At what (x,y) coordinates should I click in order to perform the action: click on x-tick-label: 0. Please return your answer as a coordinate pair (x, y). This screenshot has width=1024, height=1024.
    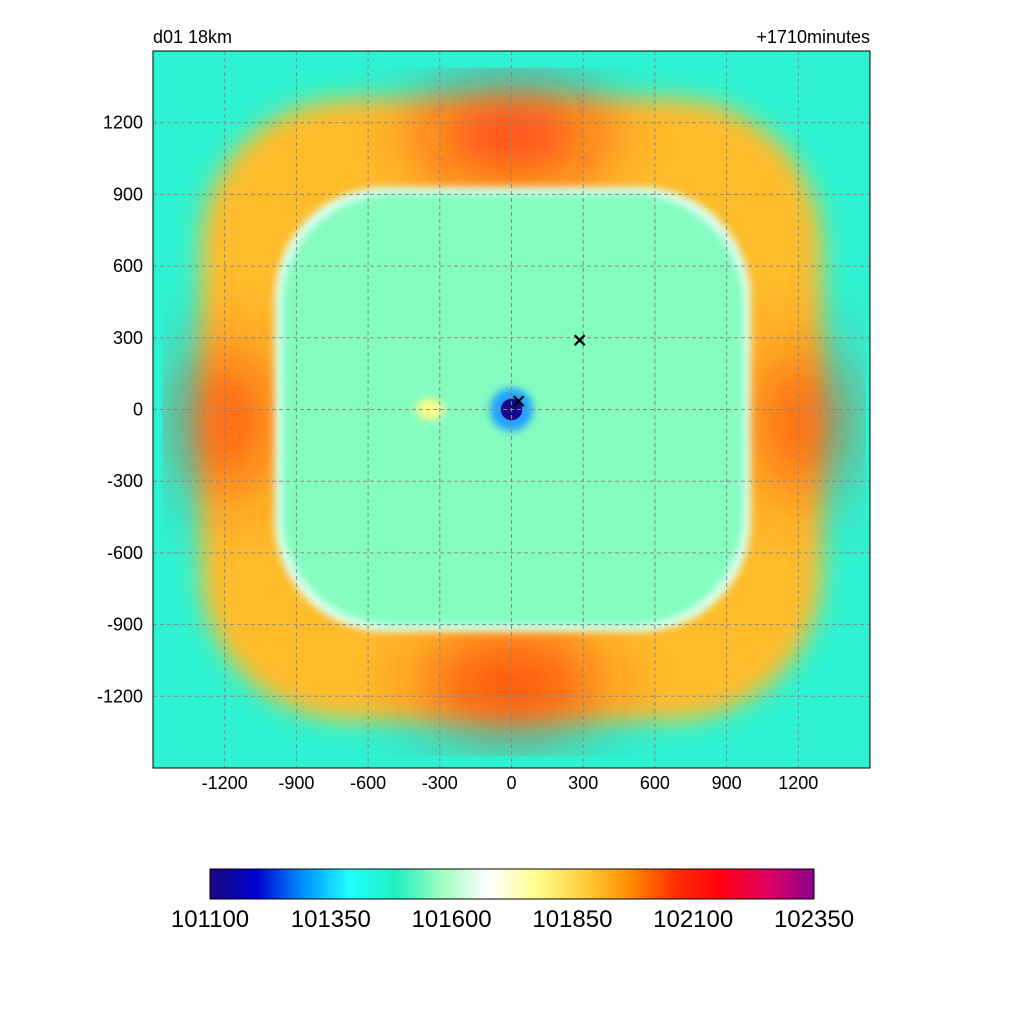
    Looking at the image, I should click on (511, 783).